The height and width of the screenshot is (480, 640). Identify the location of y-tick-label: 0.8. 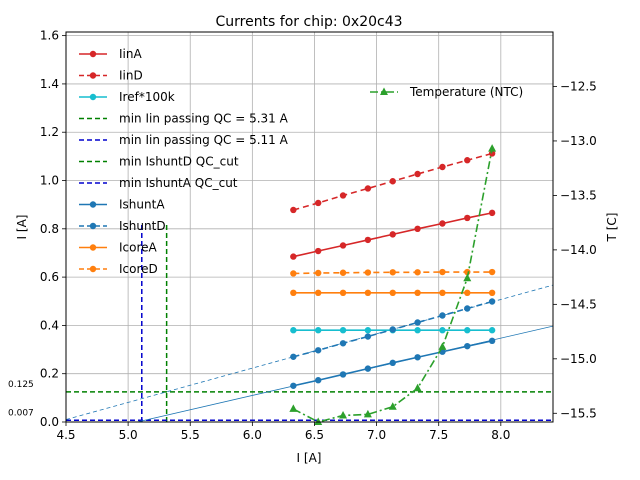
(49, 229).